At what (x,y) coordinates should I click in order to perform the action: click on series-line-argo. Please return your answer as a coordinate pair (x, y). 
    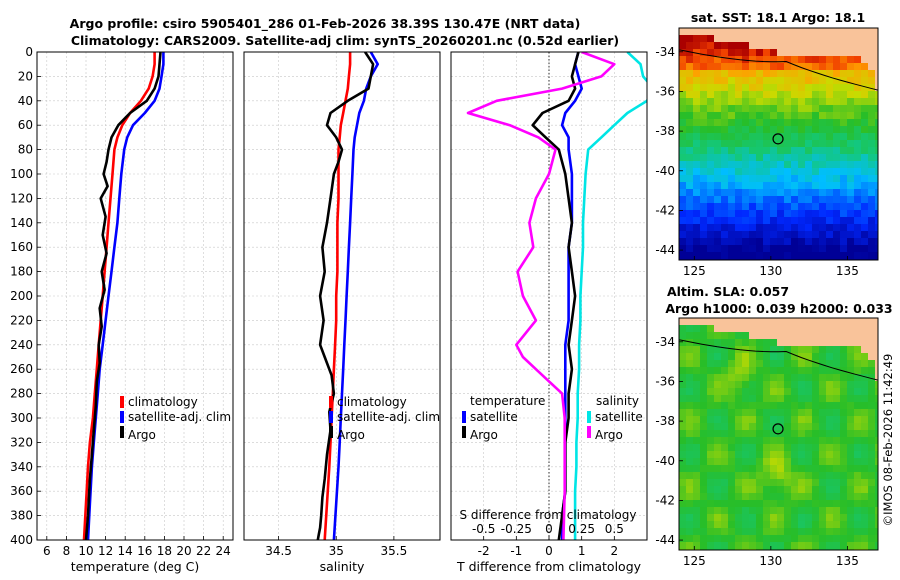
    Looking at the image, I should click on (123, 296).